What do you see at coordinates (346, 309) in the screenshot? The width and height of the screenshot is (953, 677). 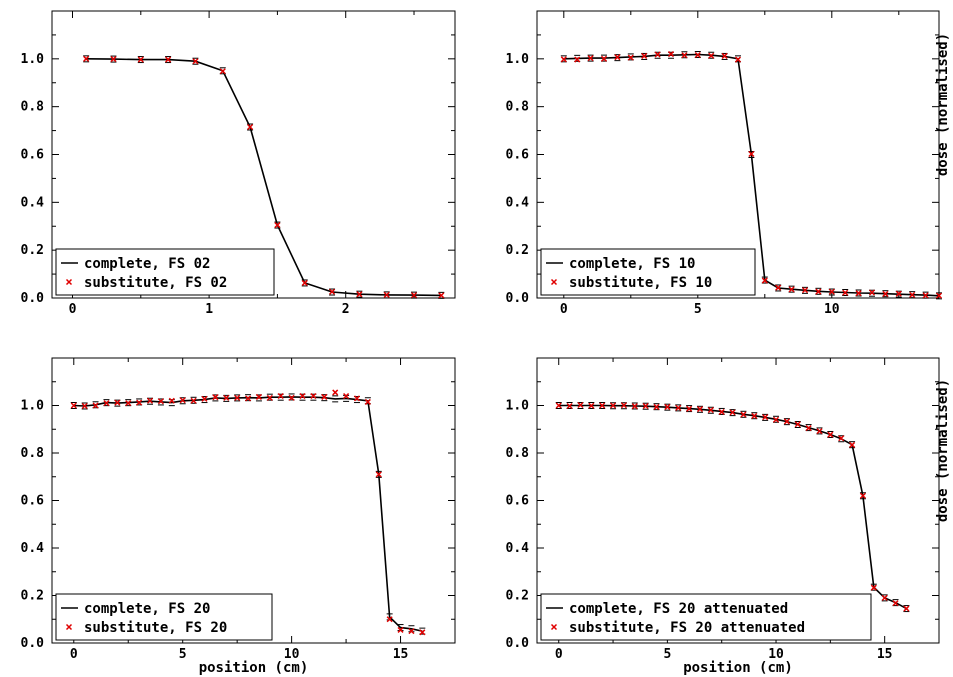 I see `x-tick-label: 2` at bounding box center [346, 309].